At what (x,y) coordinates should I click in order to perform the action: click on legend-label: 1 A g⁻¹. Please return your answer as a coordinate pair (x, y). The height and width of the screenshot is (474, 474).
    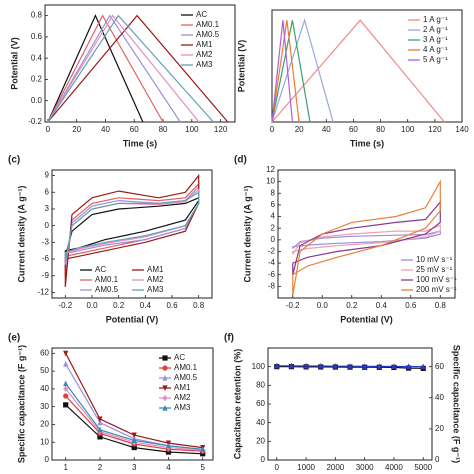
    Looking at the image, I should click on (435, 19).